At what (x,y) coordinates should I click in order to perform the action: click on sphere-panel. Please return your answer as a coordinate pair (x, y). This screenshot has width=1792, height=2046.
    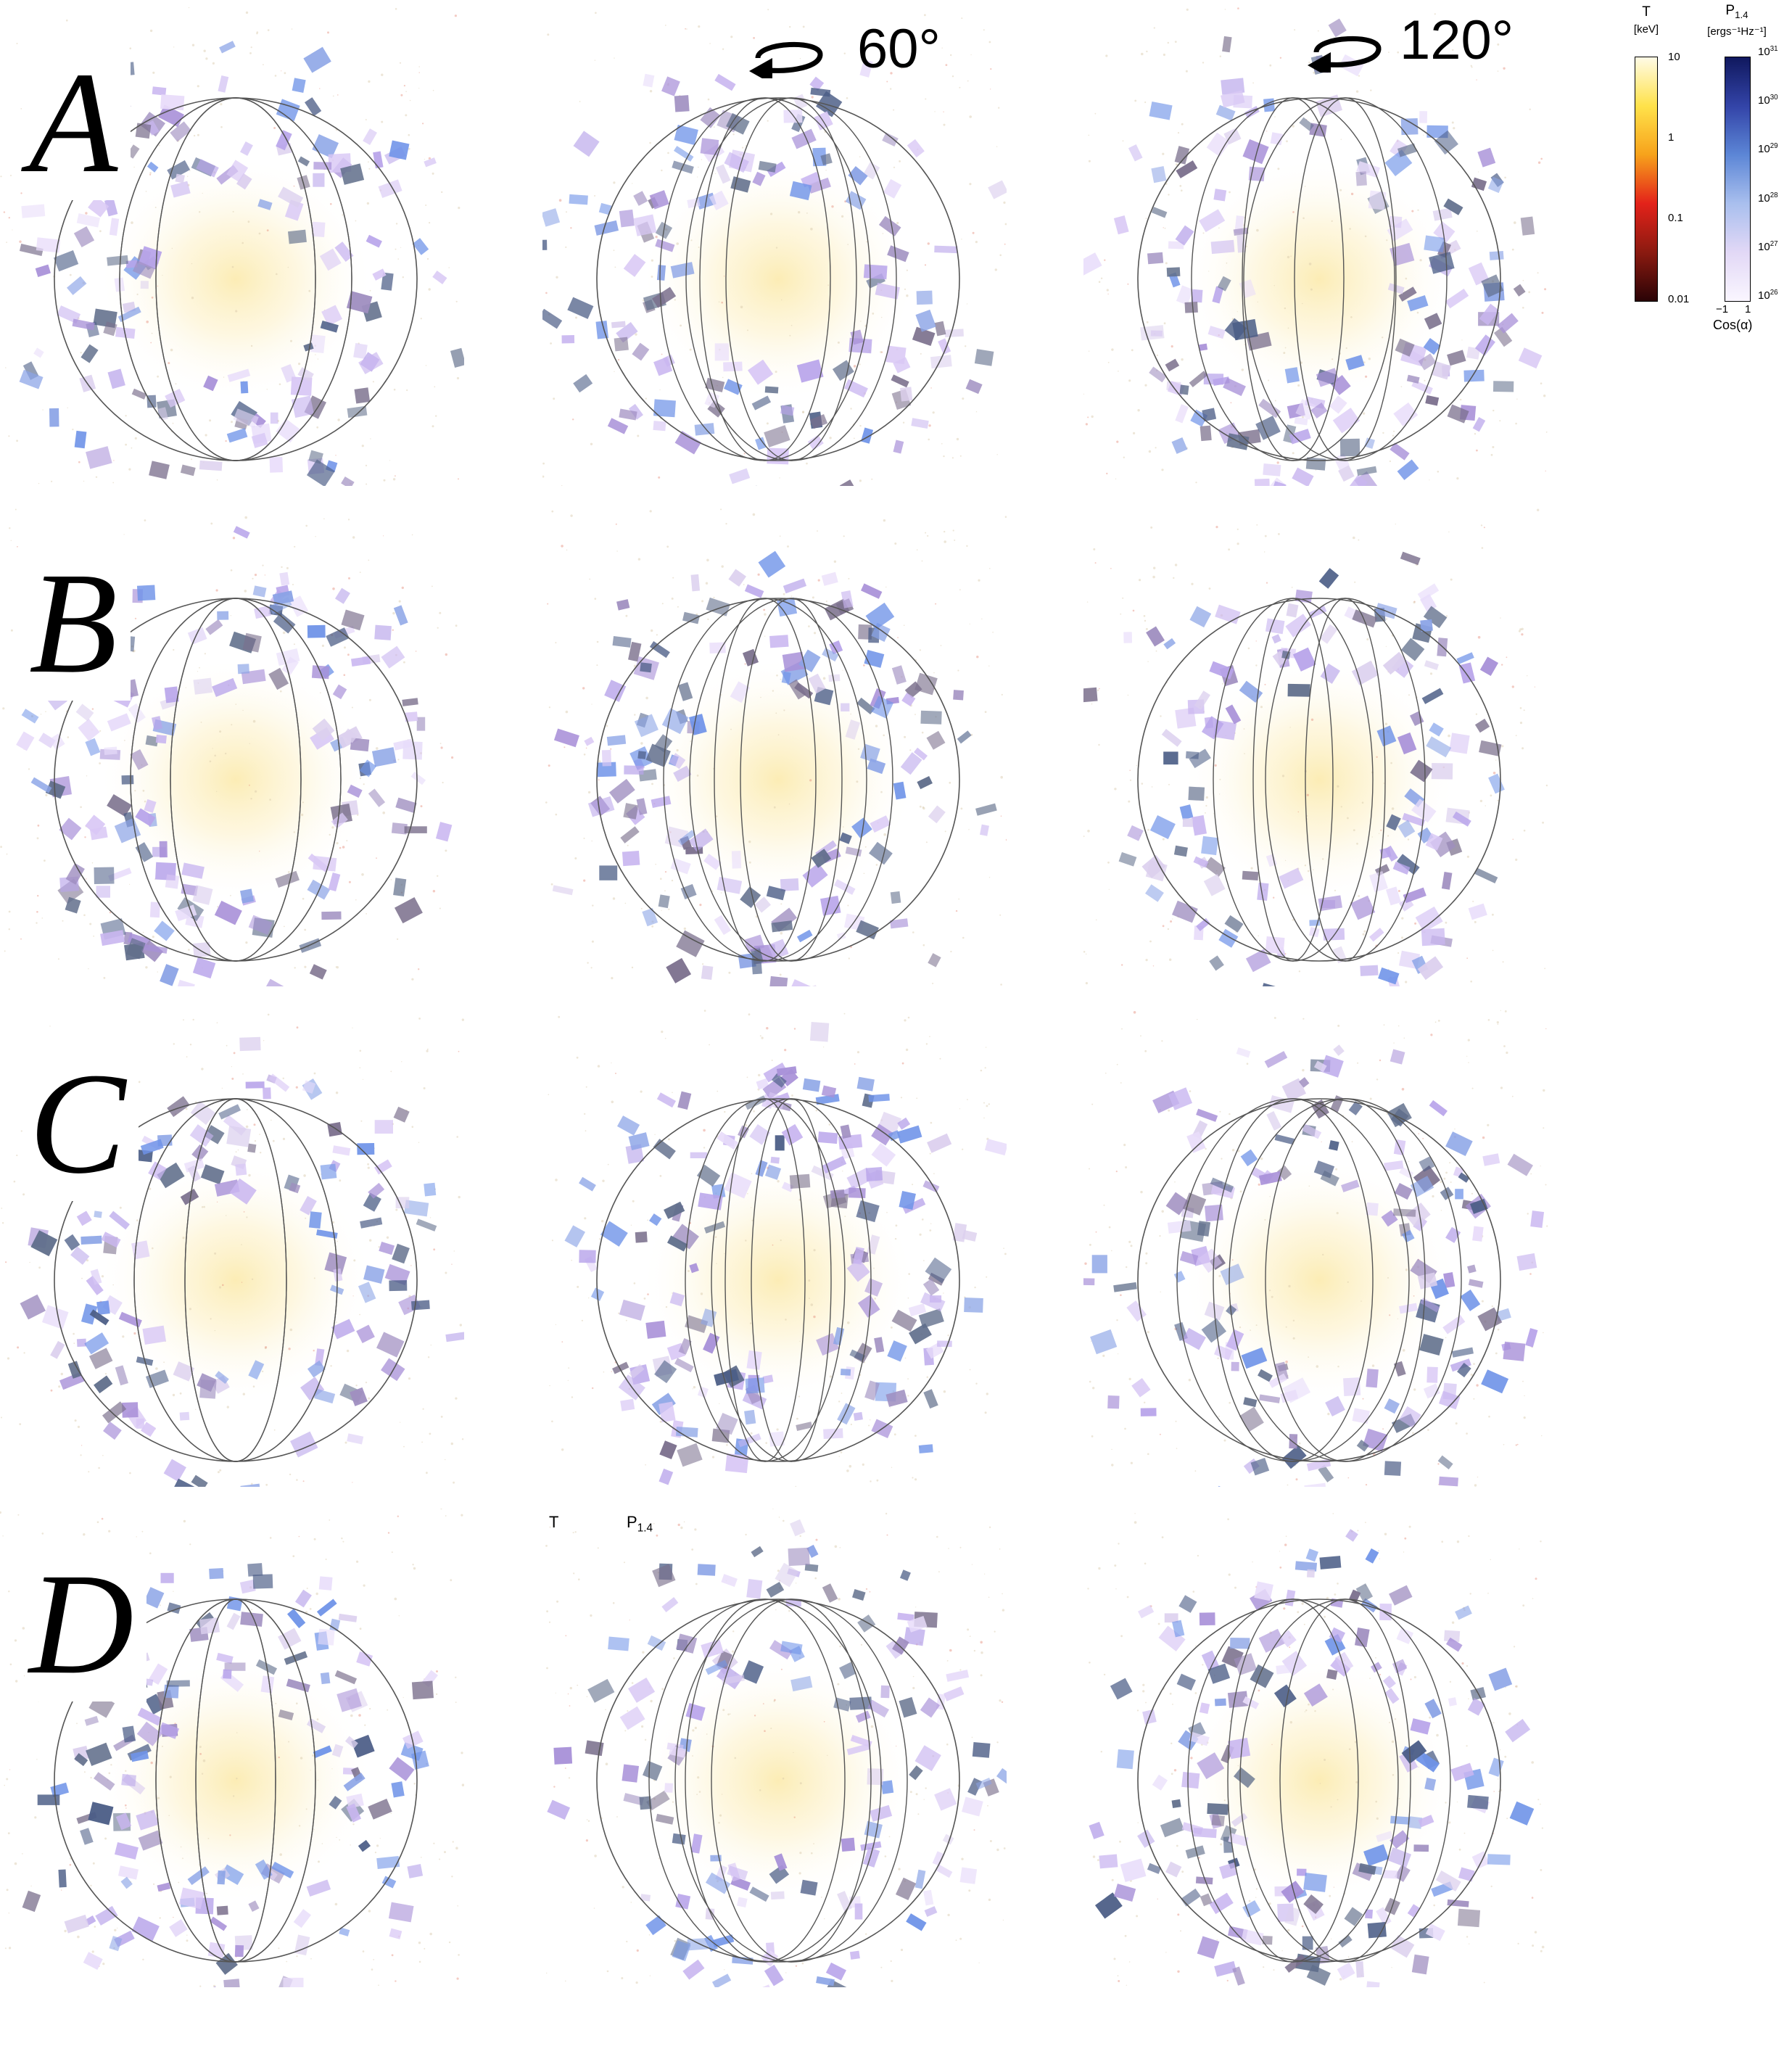
    Looking at the image, I should click on (1315, 747).